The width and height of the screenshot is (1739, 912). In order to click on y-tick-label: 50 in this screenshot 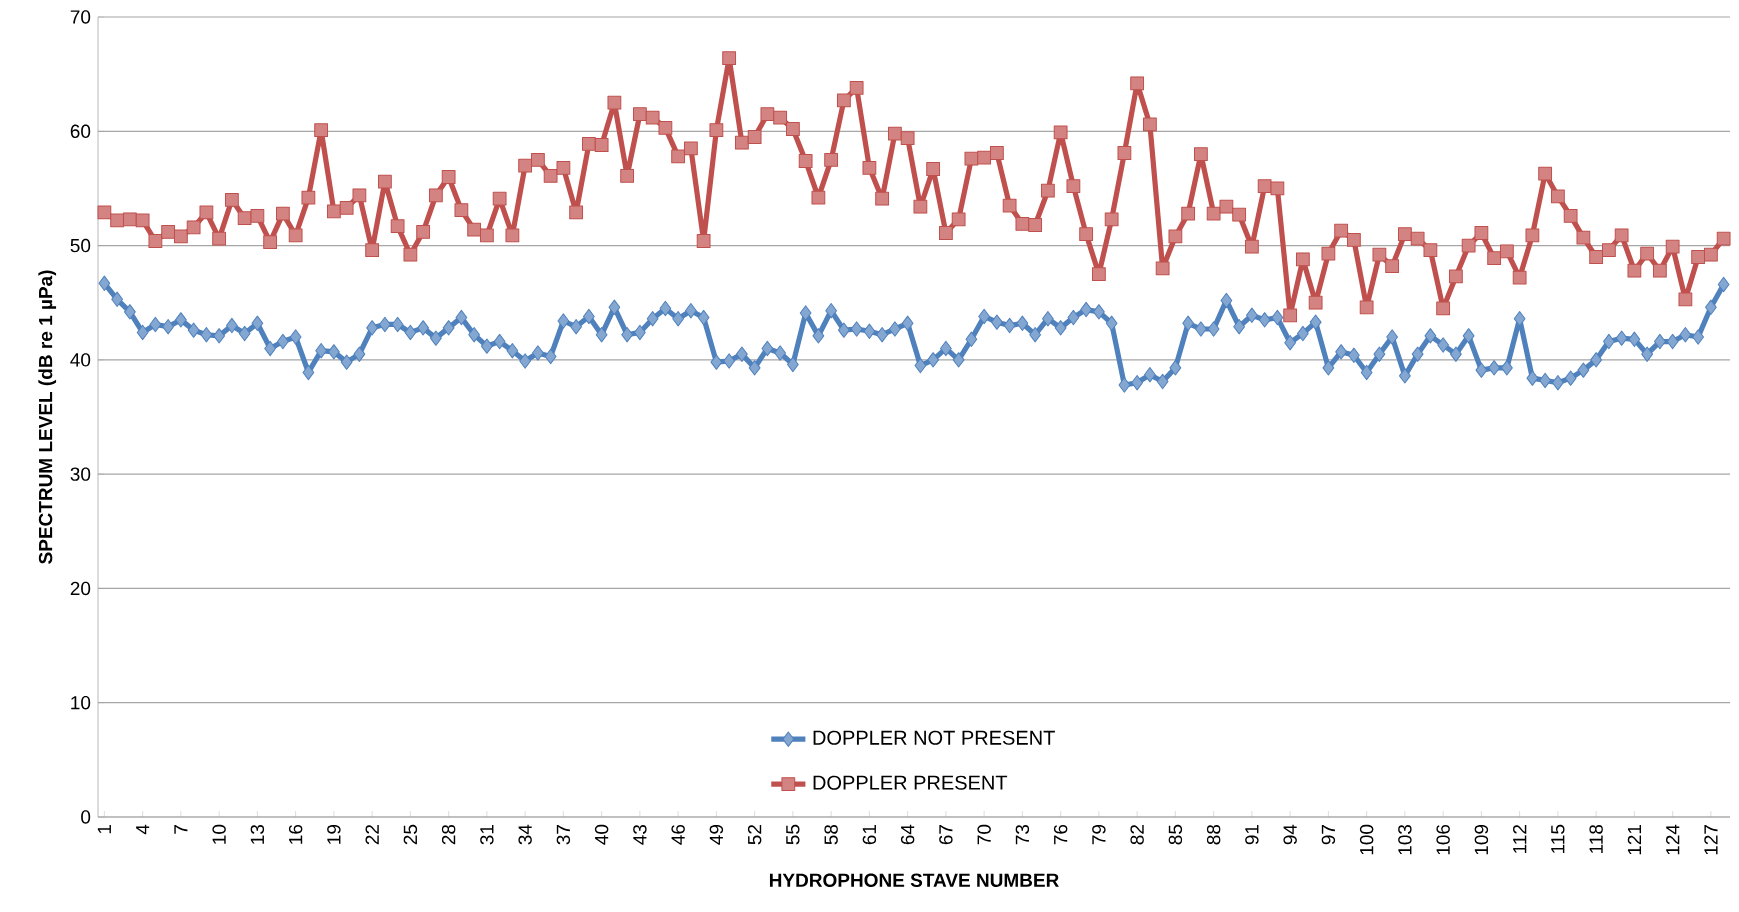, I will do `click(80, 245)`.